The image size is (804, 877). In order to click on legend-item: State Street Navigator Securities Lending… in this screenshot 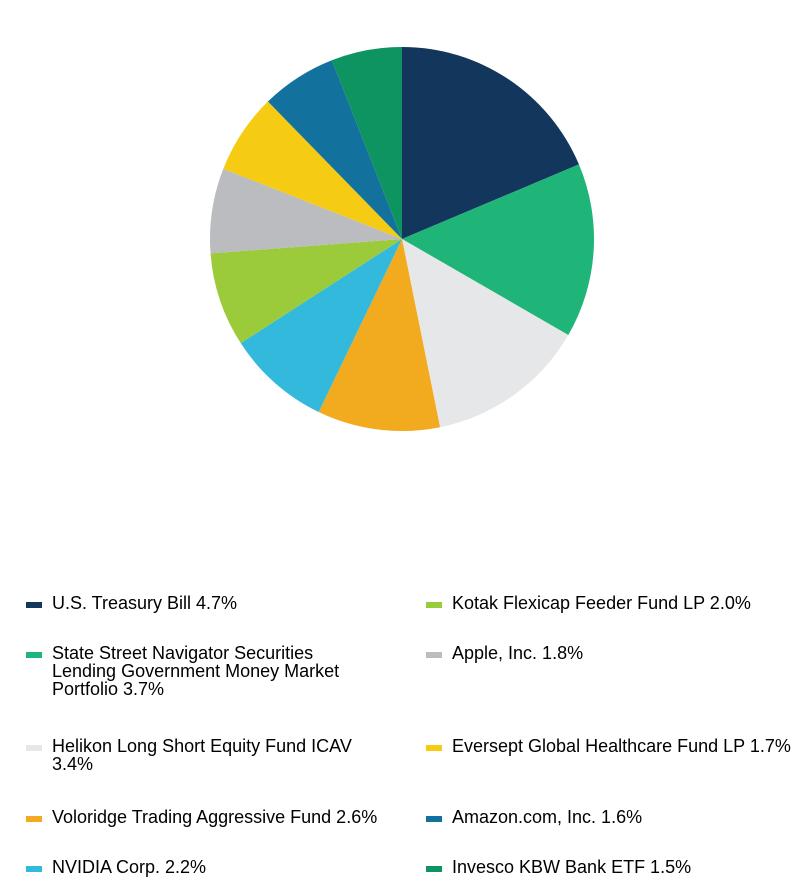, I will do `click(211, 671)`.